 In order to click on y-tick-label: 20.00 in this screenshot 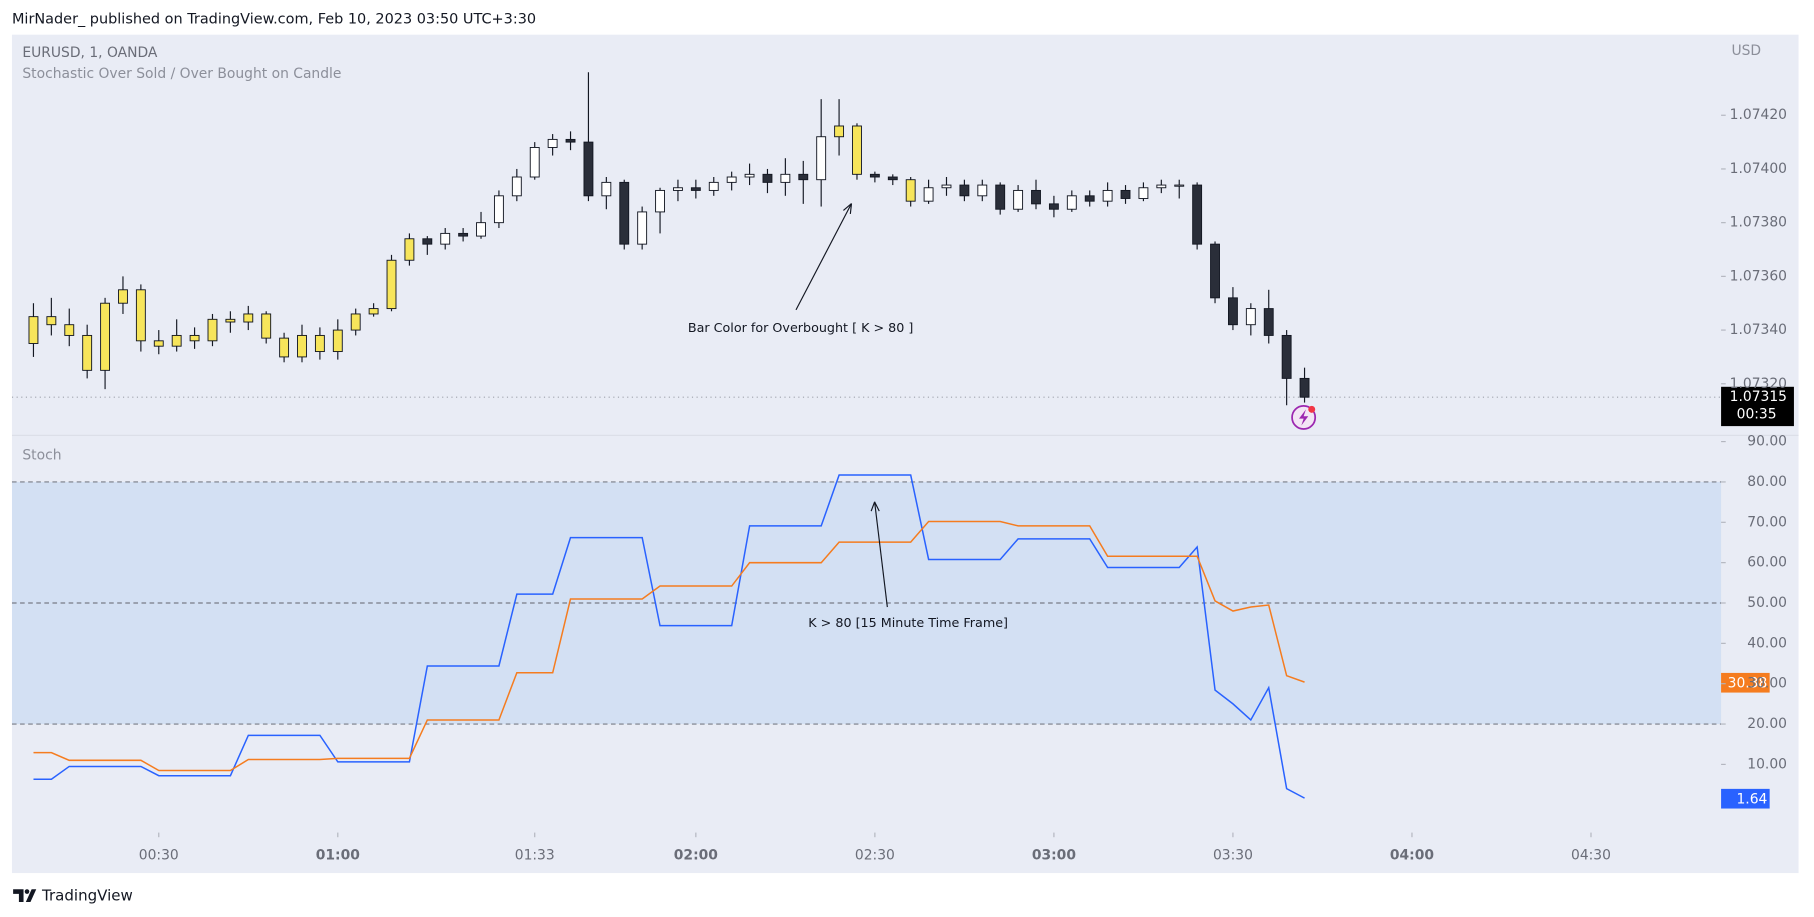, I will do `click(1767, 724)`.